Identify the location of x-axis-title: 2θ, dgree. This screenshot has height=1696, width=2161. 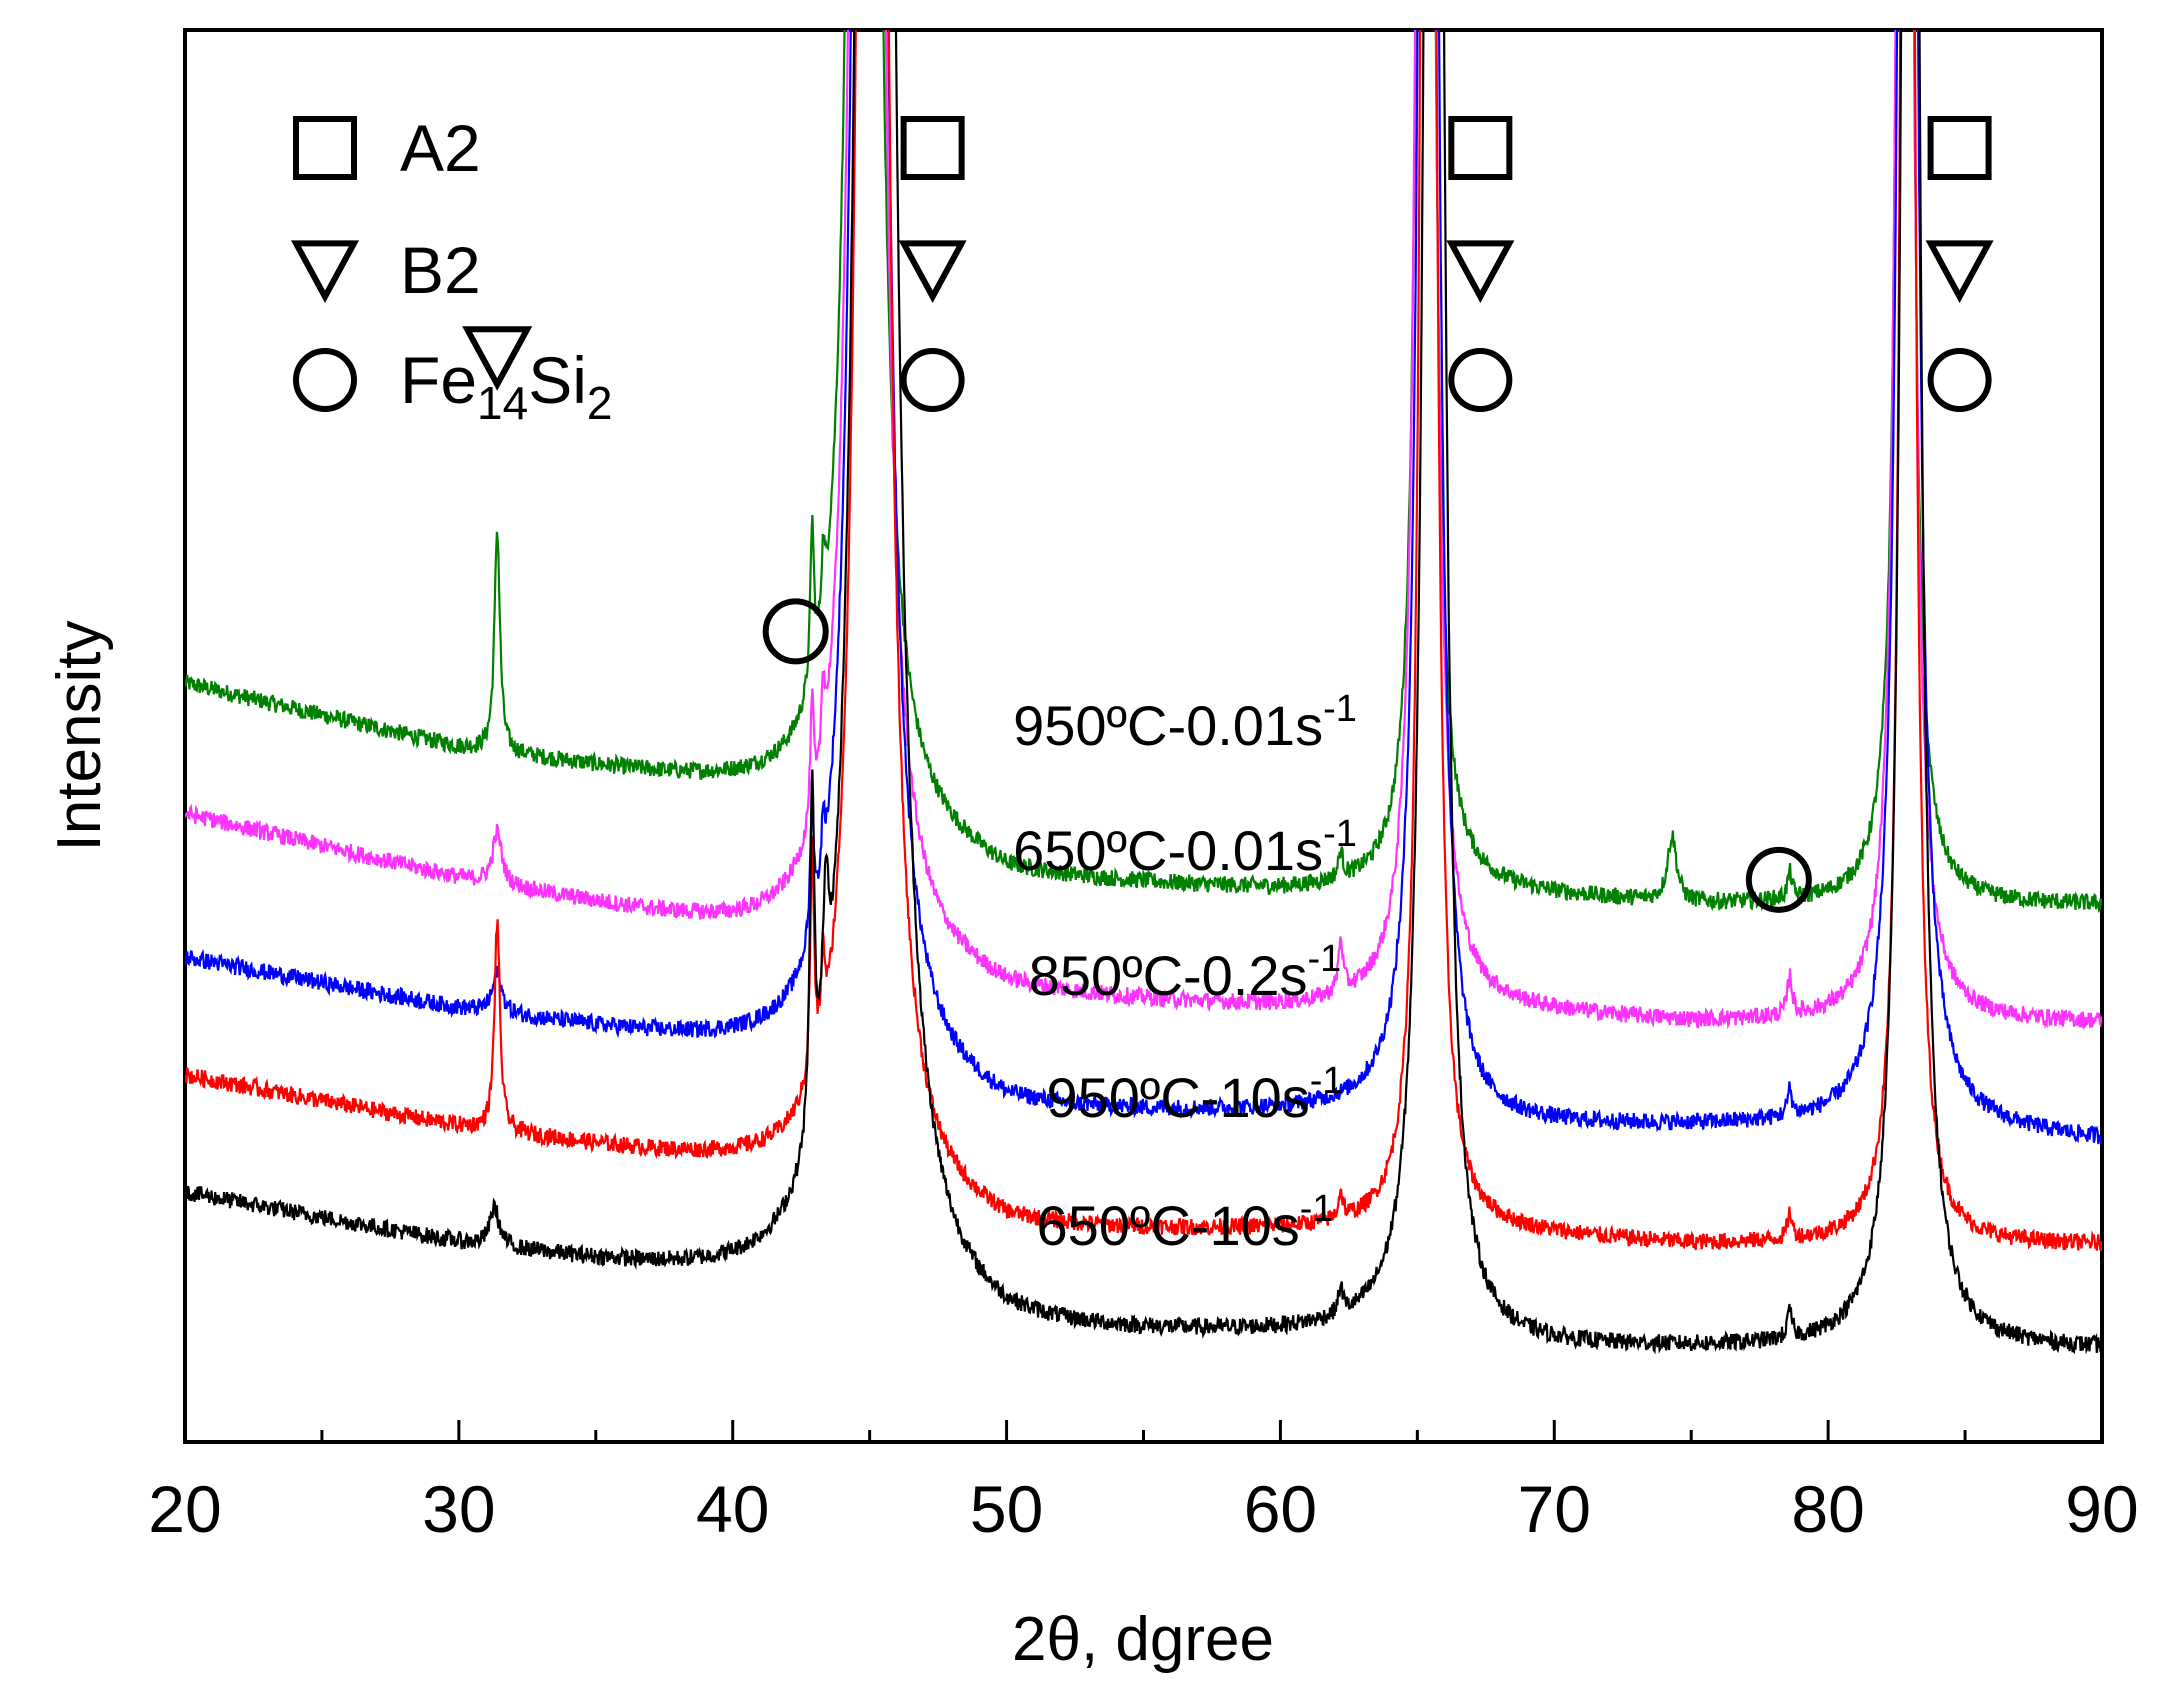
(1143, 1639).